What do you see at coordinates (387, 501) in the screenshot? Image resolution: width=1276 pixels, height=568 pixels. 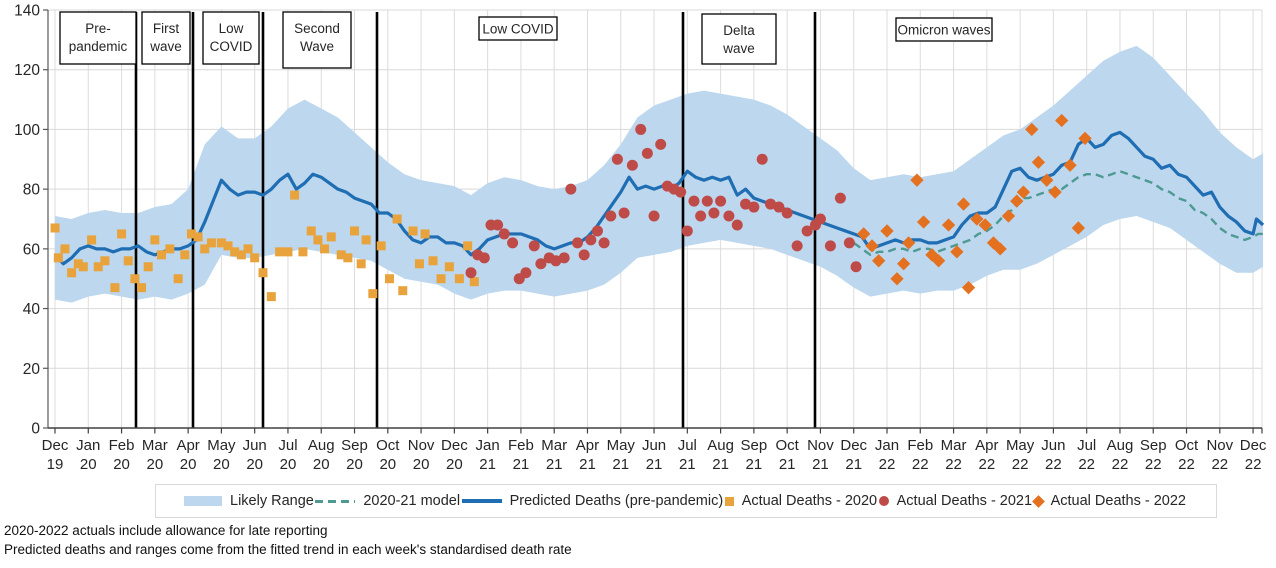 I see `legend-item-2020-21-model: 2020-21 model` at bounding box center [387, 501].